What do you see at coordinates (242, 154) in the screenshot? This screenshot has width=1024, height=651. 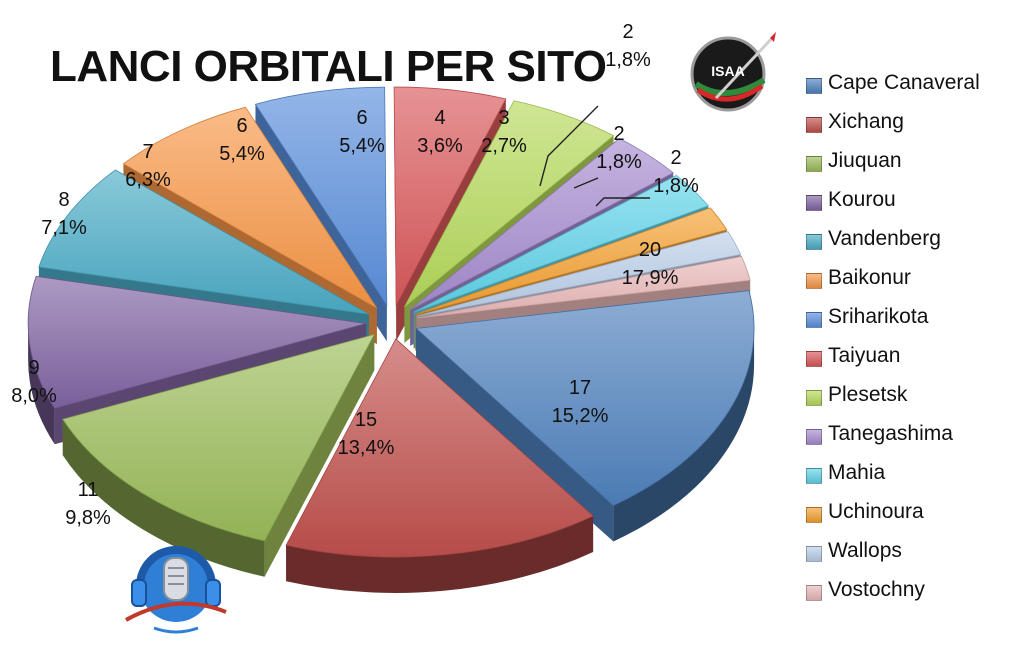 I see `data-label-percent-7: 5,4%` at bounding box center [242, 154].